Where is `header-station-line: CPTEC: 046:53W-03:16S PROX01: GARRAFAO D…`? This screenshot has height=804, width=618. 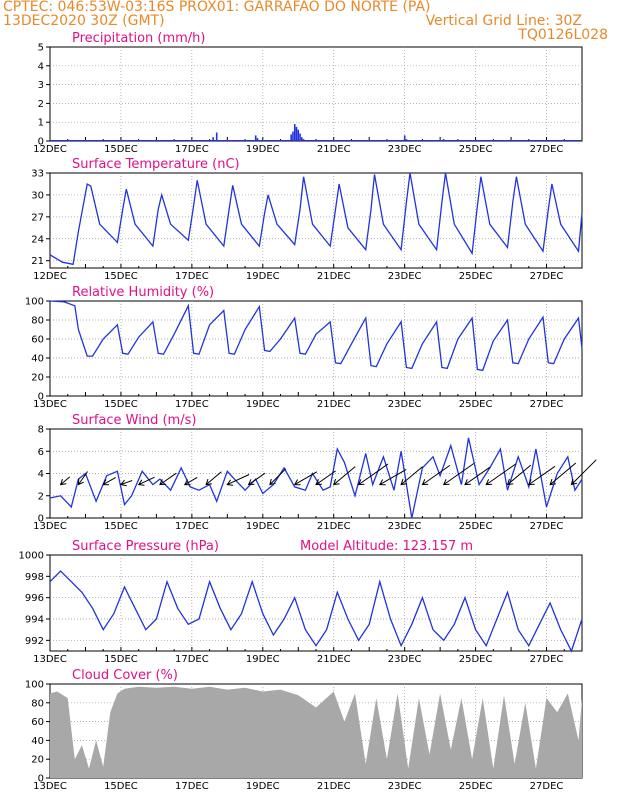
header-station-line: CPTEC: 046:53W-03:16S PROX01: GARRAFAO D… is located at coordinates (217, 7).